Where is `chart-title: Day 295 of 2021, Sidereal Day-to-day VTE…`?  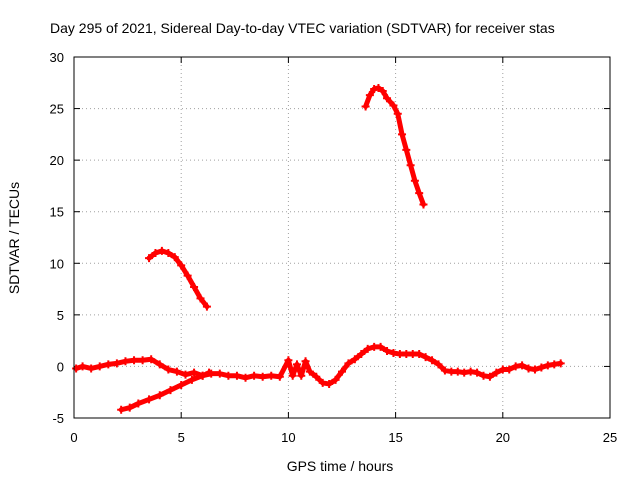 chart-title: Day 295 of 2021, Sidereal Day-to-day VTE… is located at coordinates (302, 28).